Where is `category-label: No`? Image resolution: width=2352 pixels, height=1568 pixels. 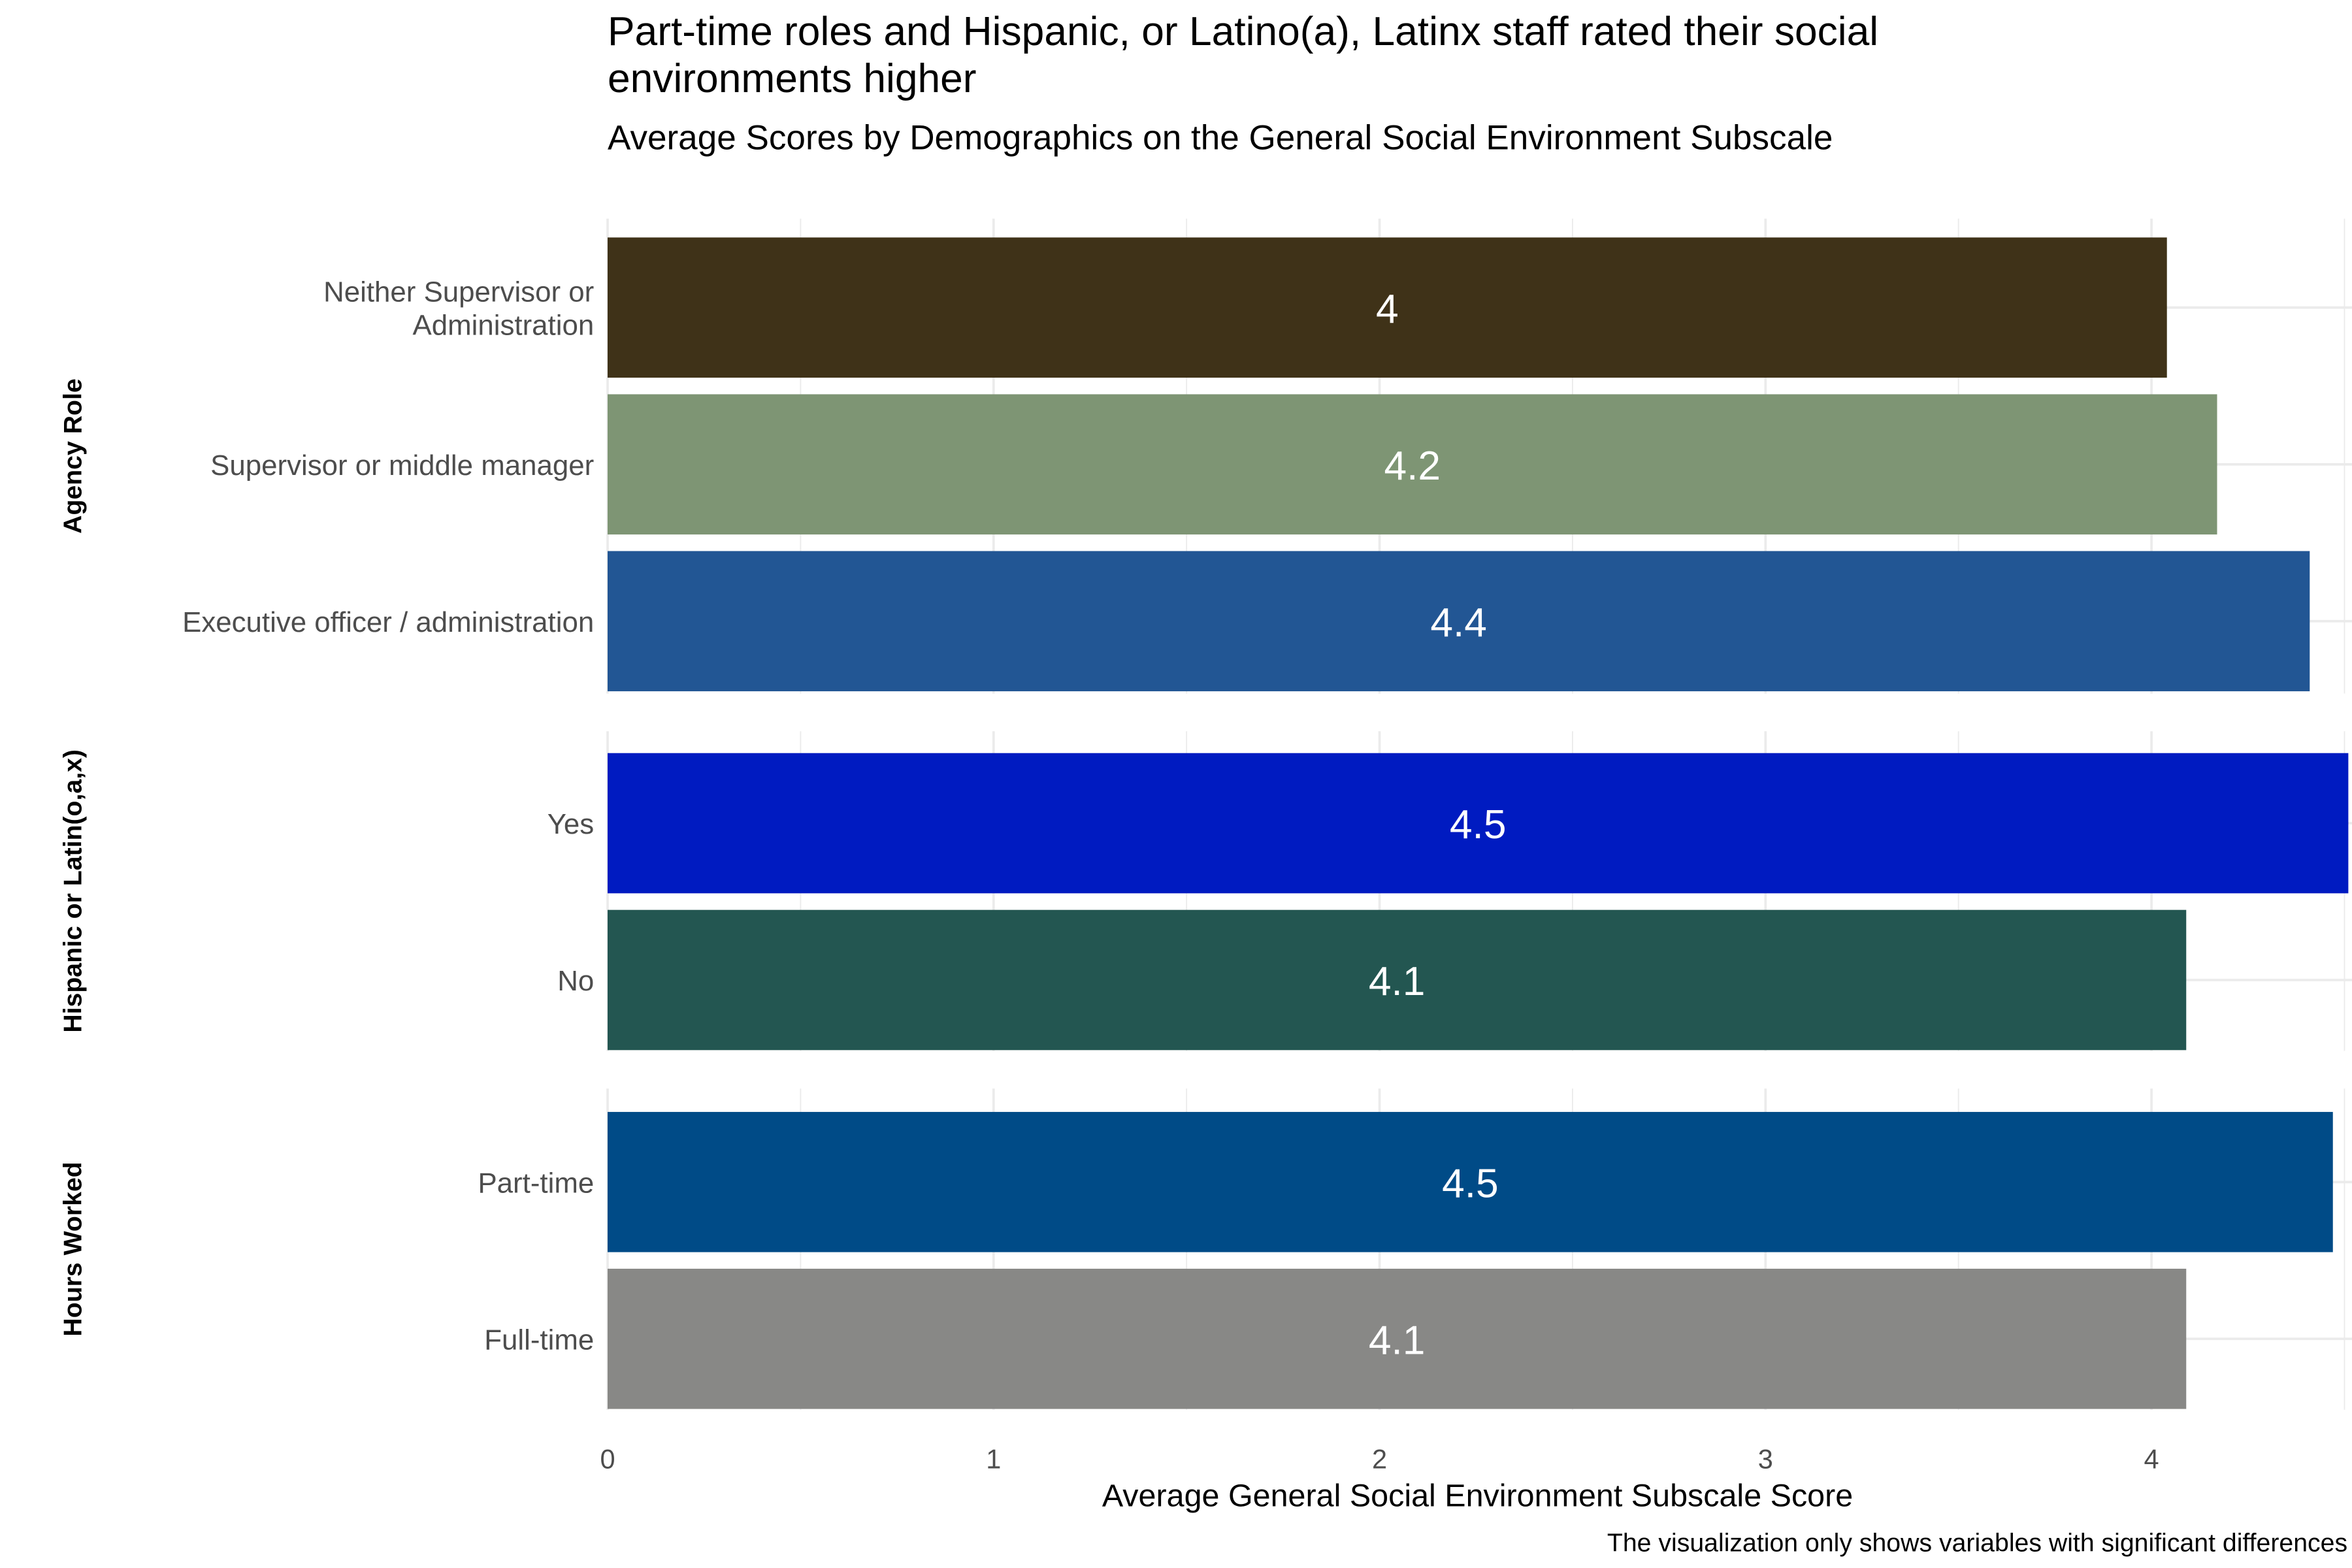
category-label: No is located at coordinates (575, 981).